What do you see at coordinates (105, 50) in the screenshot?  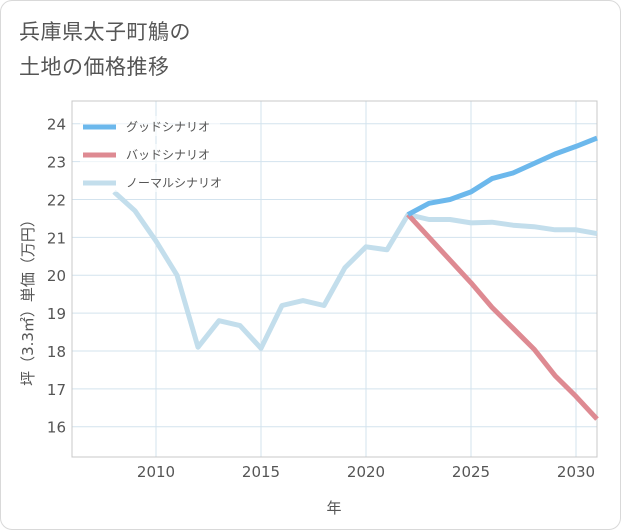 I see `chart-title: 兵庫県太子町鵤の 土地の価格推移` at bounding box center [105, 50].